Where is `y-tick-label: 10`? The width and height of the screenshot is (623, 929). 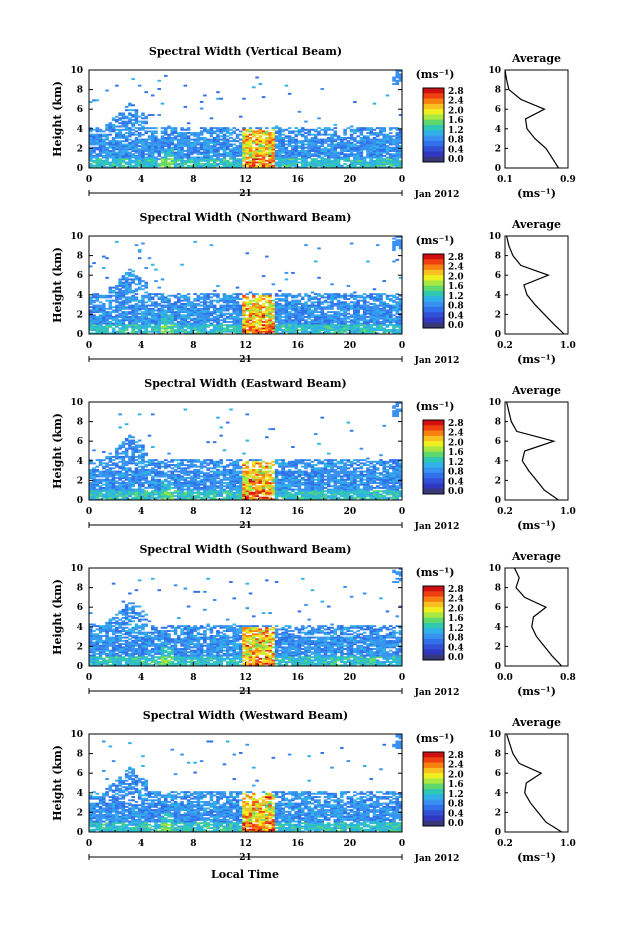
y-tick-label: 10 is located at coordinates (76, 71).